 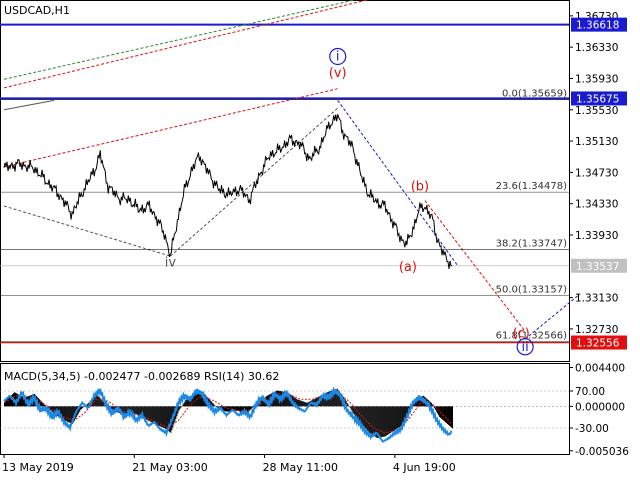 I want to click on fib-level-label: 38.2(1.33747), so click(x=532, y=243).